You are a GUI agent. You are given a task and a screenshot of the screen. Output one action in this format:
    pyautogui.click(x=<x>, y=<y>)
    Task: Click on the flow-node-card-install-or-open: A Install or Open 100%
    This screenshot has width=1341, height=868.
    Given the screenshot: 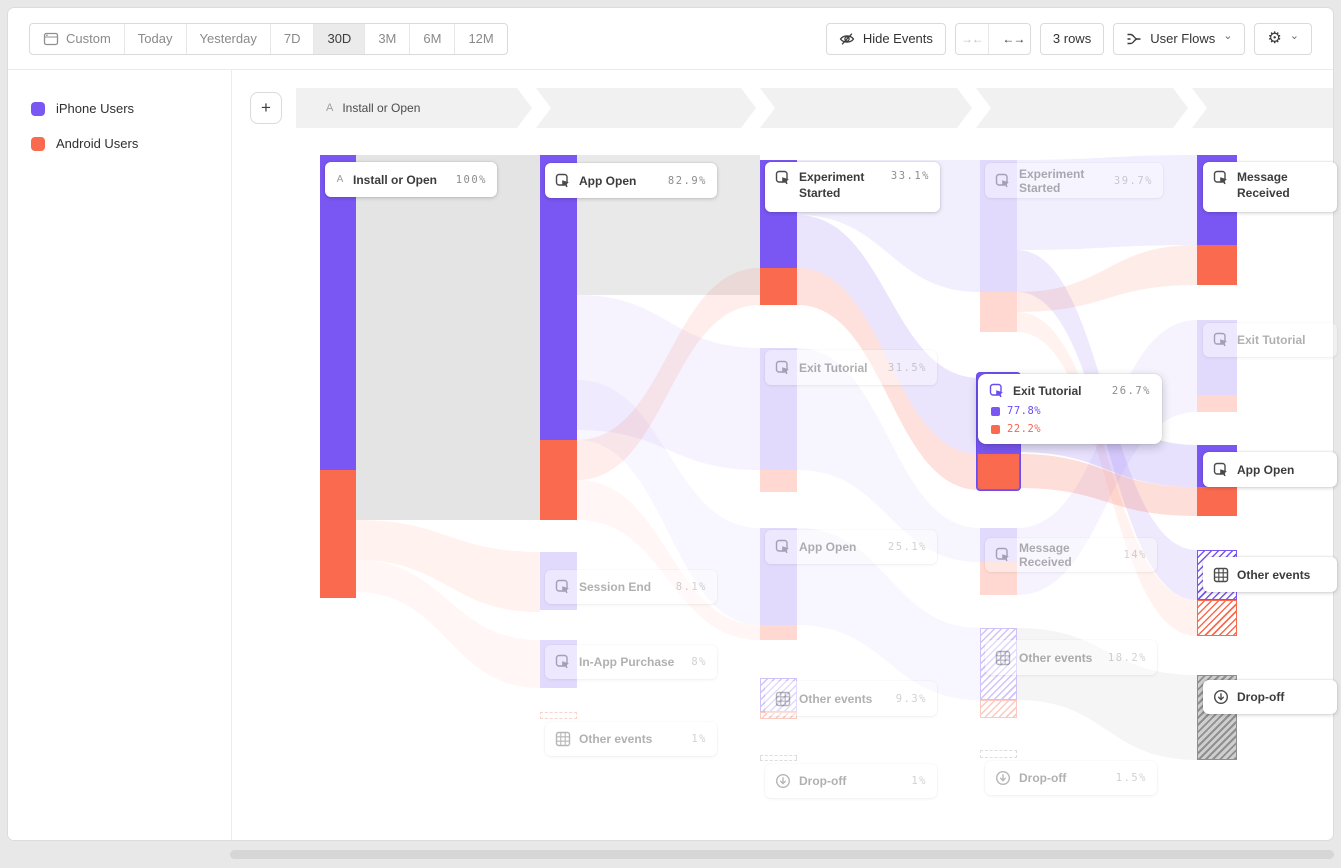 What is the action you would take?
    pyautogui.click(x=411, y=179)
    